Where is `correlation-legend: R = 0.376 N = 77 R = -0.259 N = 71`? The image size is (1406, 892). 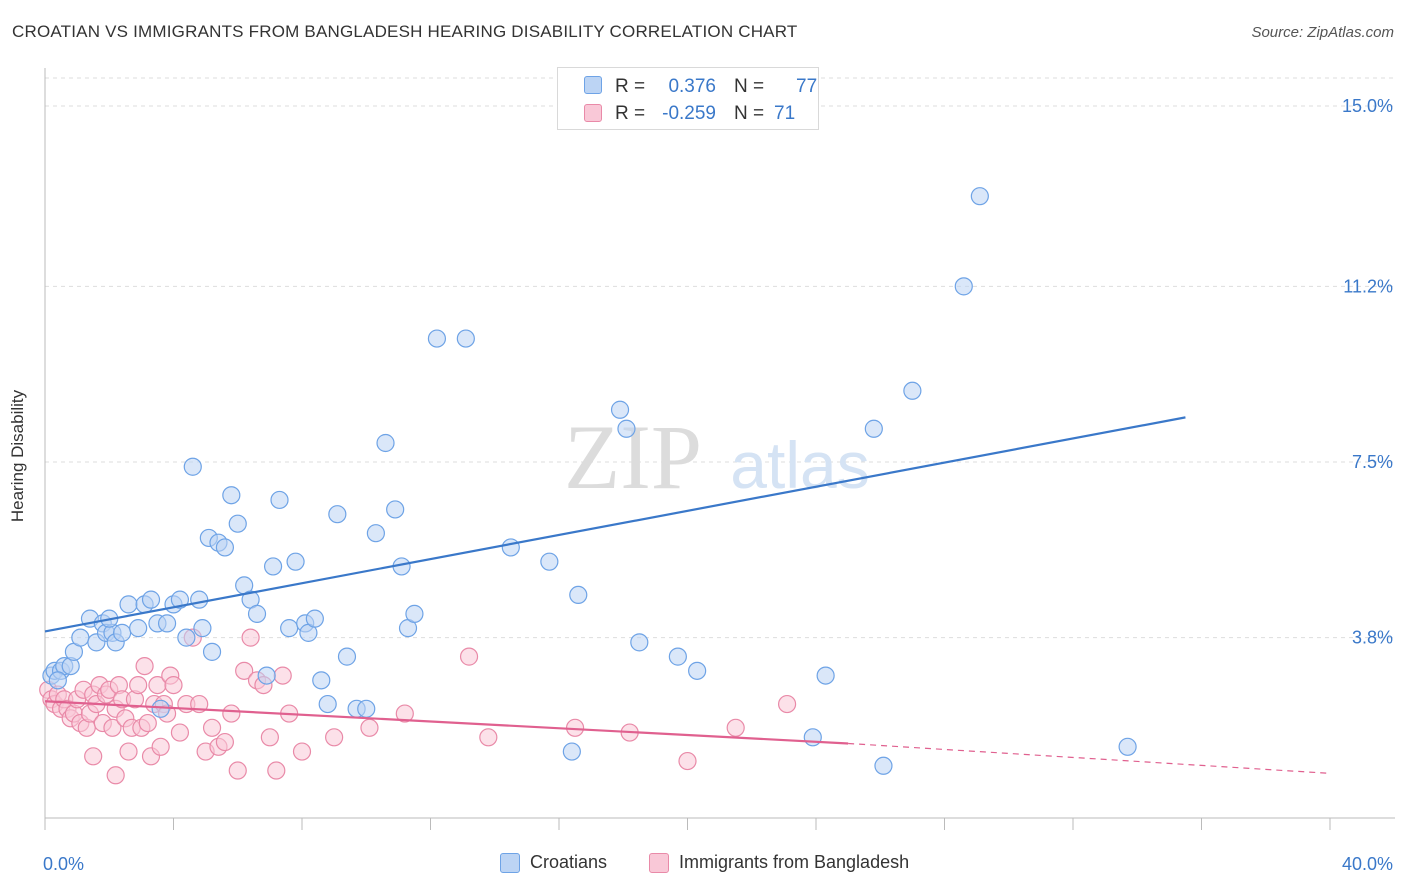
correlation-legend: R = 0.376 N = 77 R = -0.259 N = 71 is located at coordinates (688, 98).